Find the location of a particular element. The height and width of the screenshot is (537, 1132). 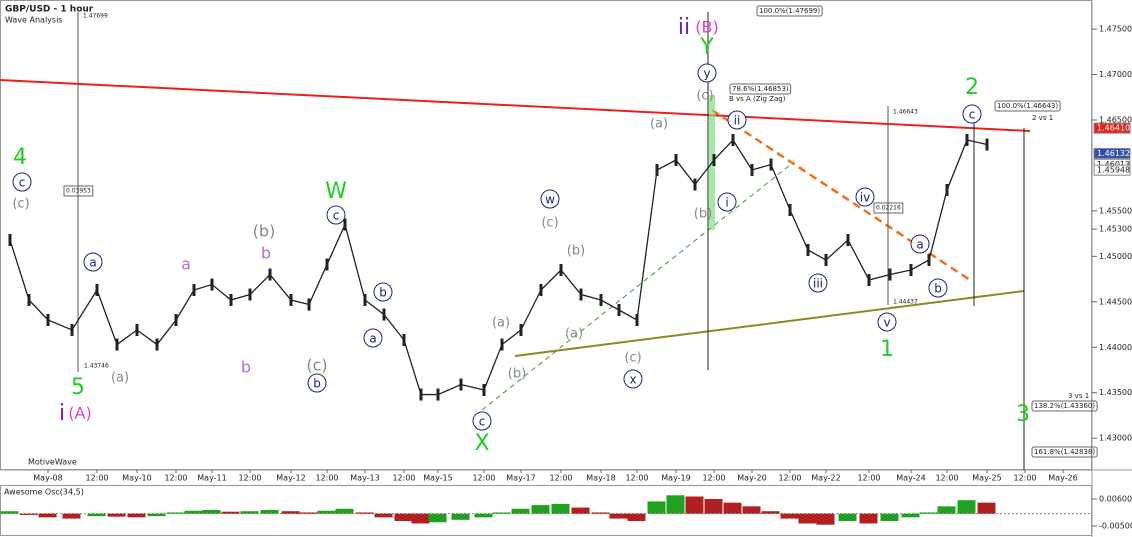

y-tick-label: 1.45500 is located at coordinates (1115, 210).